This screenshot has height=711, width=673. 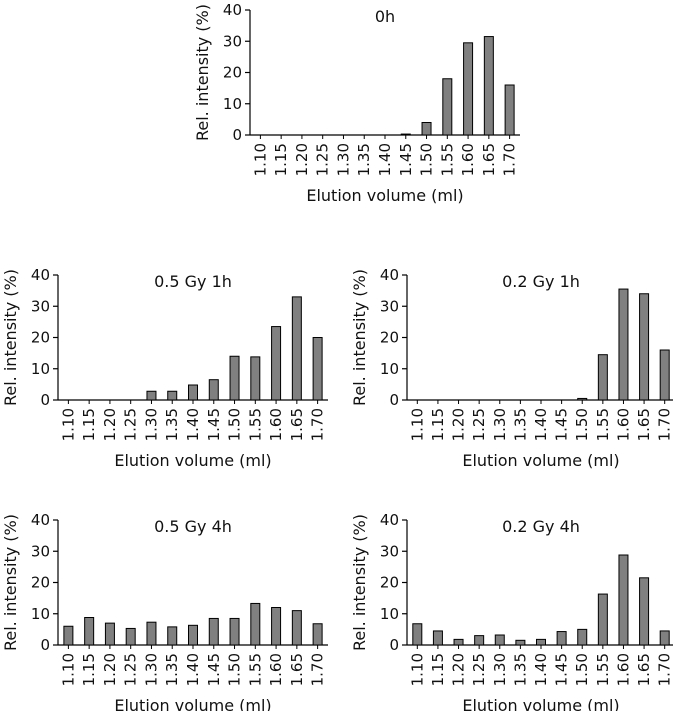 I want to click on bar-1.15, so click(x=89, y=631).